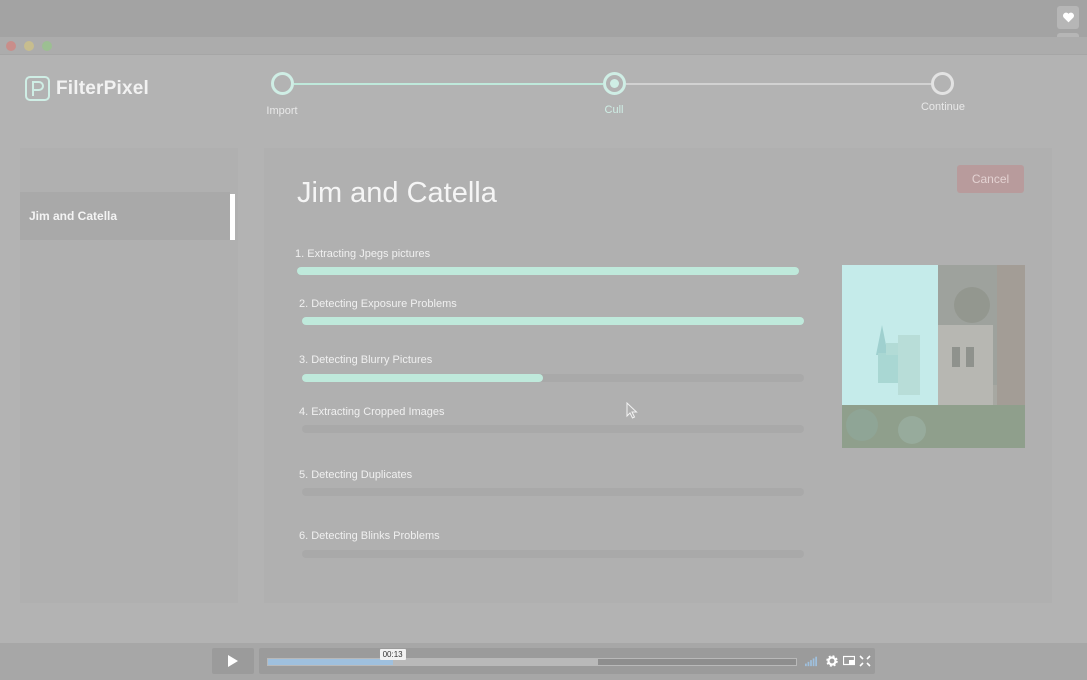 Image resolution: width=1087 pixels, height=680 pixels. I want to click on step-cull-circle, so click(614, 83).